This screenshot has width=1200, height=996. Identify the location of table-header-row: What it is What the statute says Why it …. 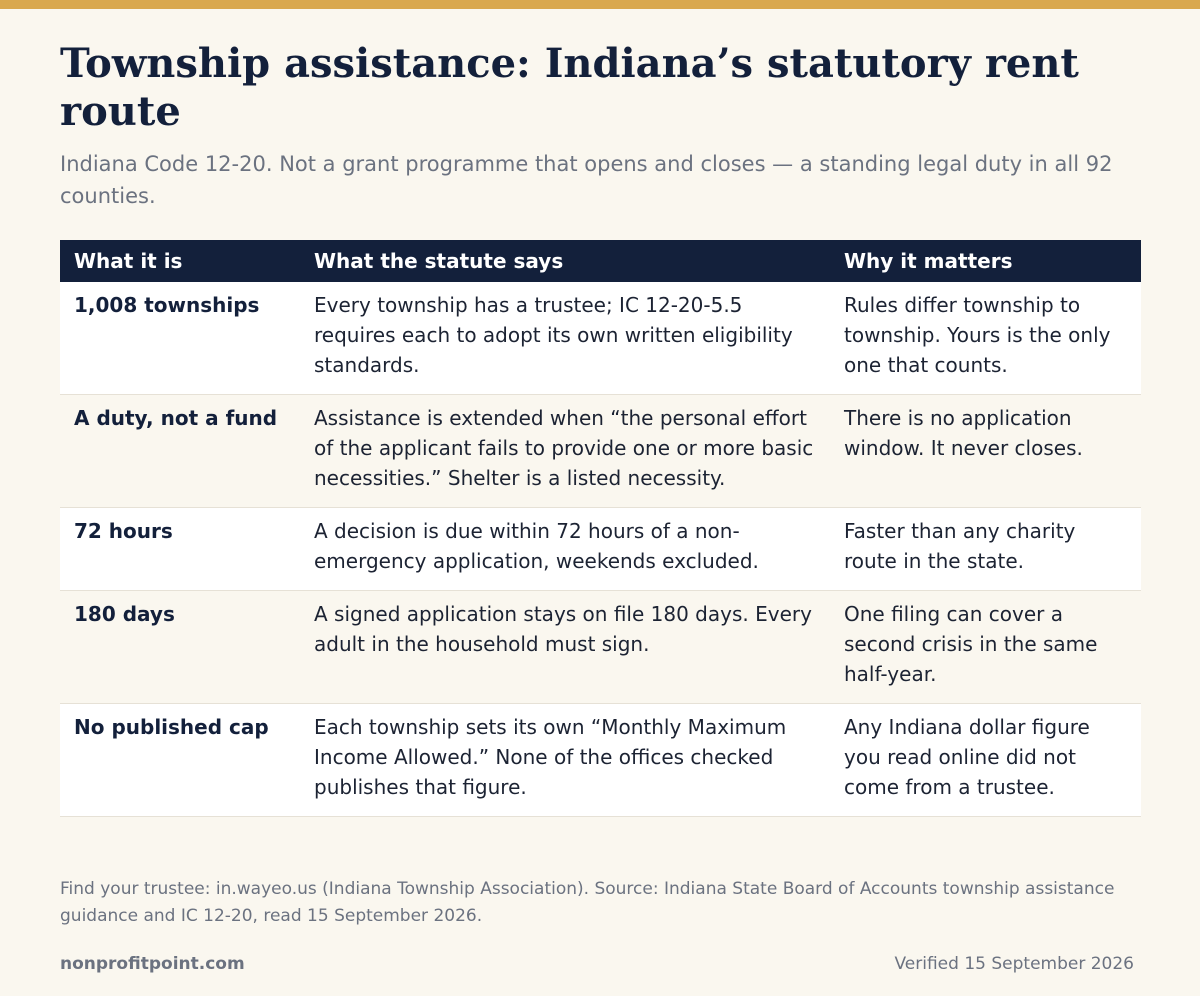
(600, 261).